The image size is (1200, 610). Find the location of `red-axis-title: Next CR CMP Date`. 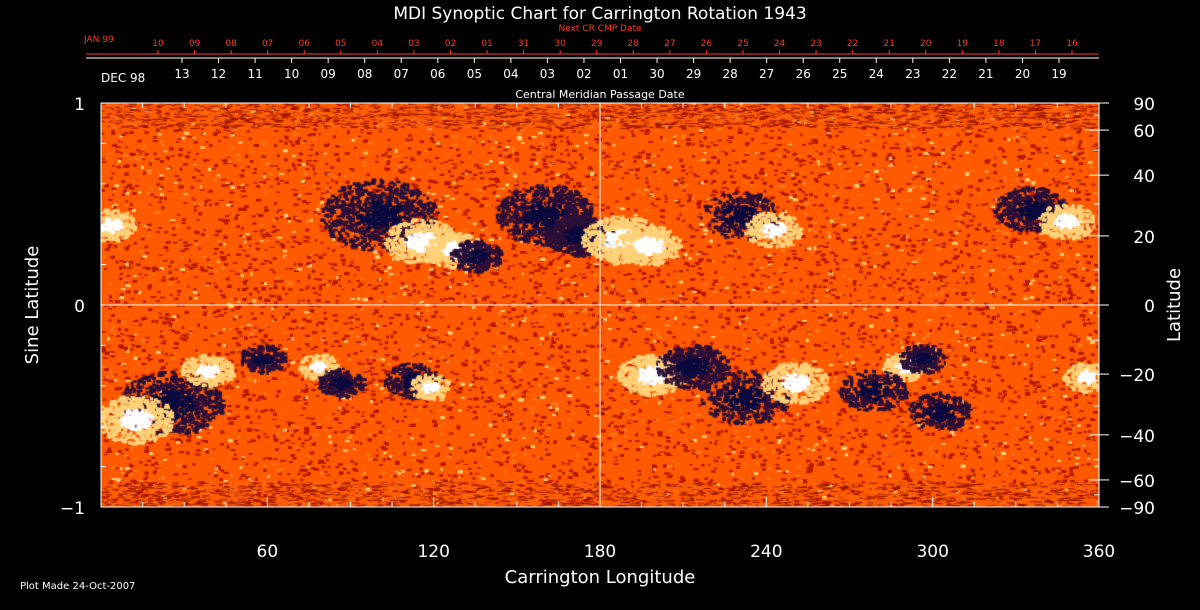

red-axis-title: Next CR CMP Date is located at coordinates (600, 29).